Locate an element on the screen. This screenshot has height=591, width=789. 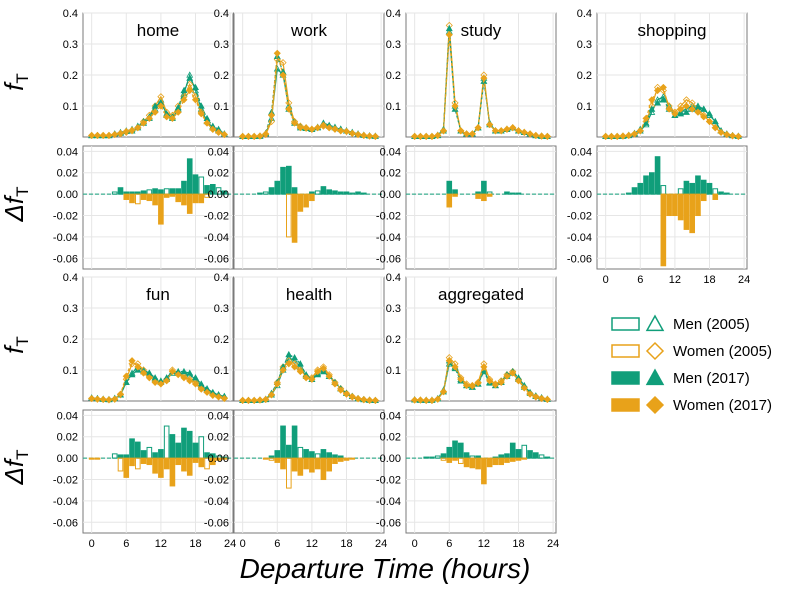
y-tick-label: 0.02 is located at coordinates (67, 438).